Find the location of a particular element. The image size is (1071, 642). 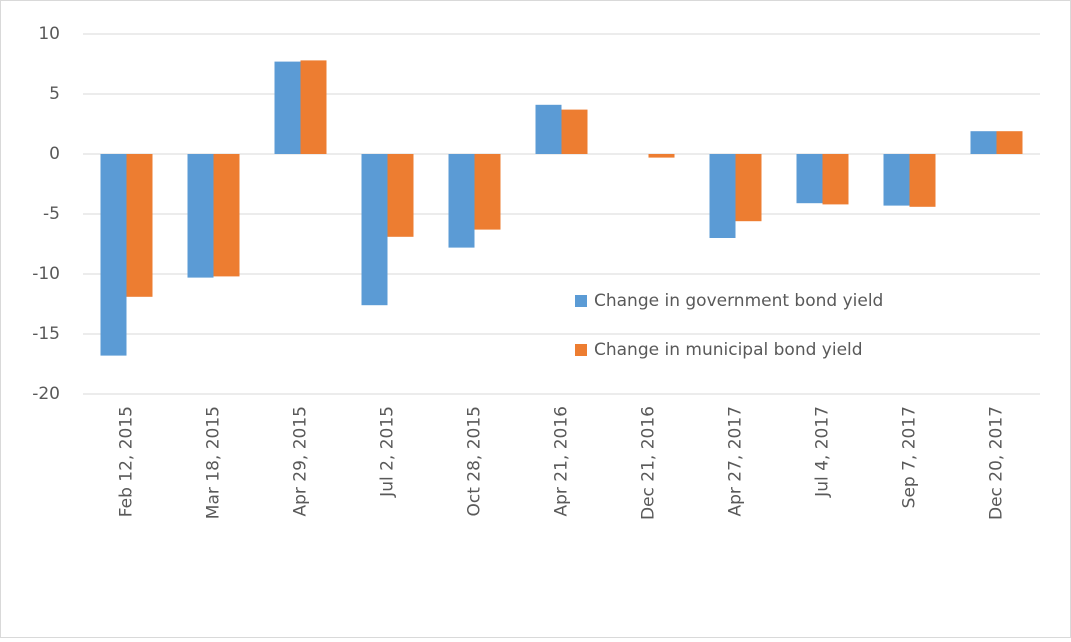

y-tick-label: 5 is located at coordinates (54, 94).